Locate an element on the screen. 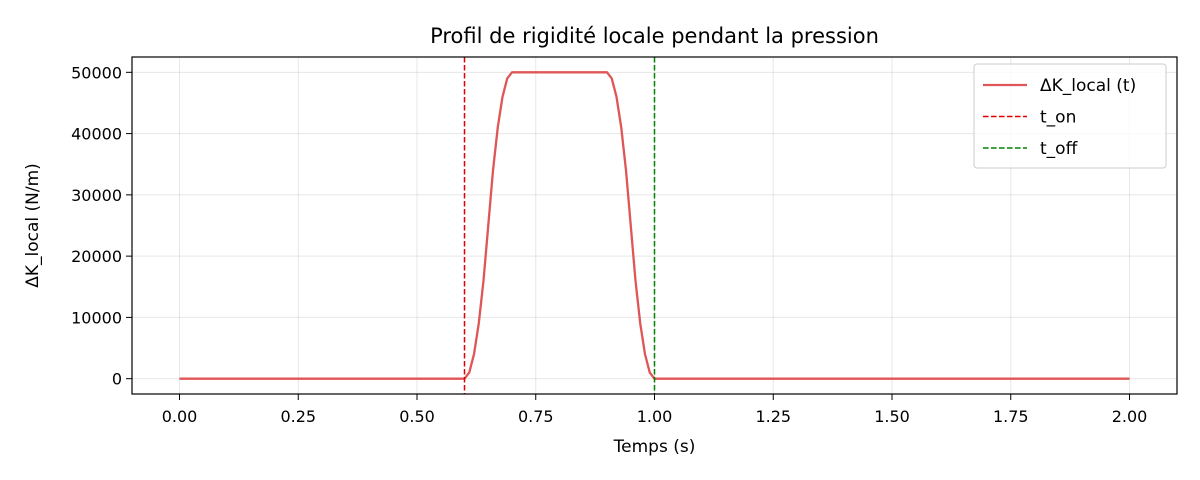 Image resolution: width=1200 pixels, height=480 pixels. x-tick-label: 1.50 is located at coordinates (892, 416).